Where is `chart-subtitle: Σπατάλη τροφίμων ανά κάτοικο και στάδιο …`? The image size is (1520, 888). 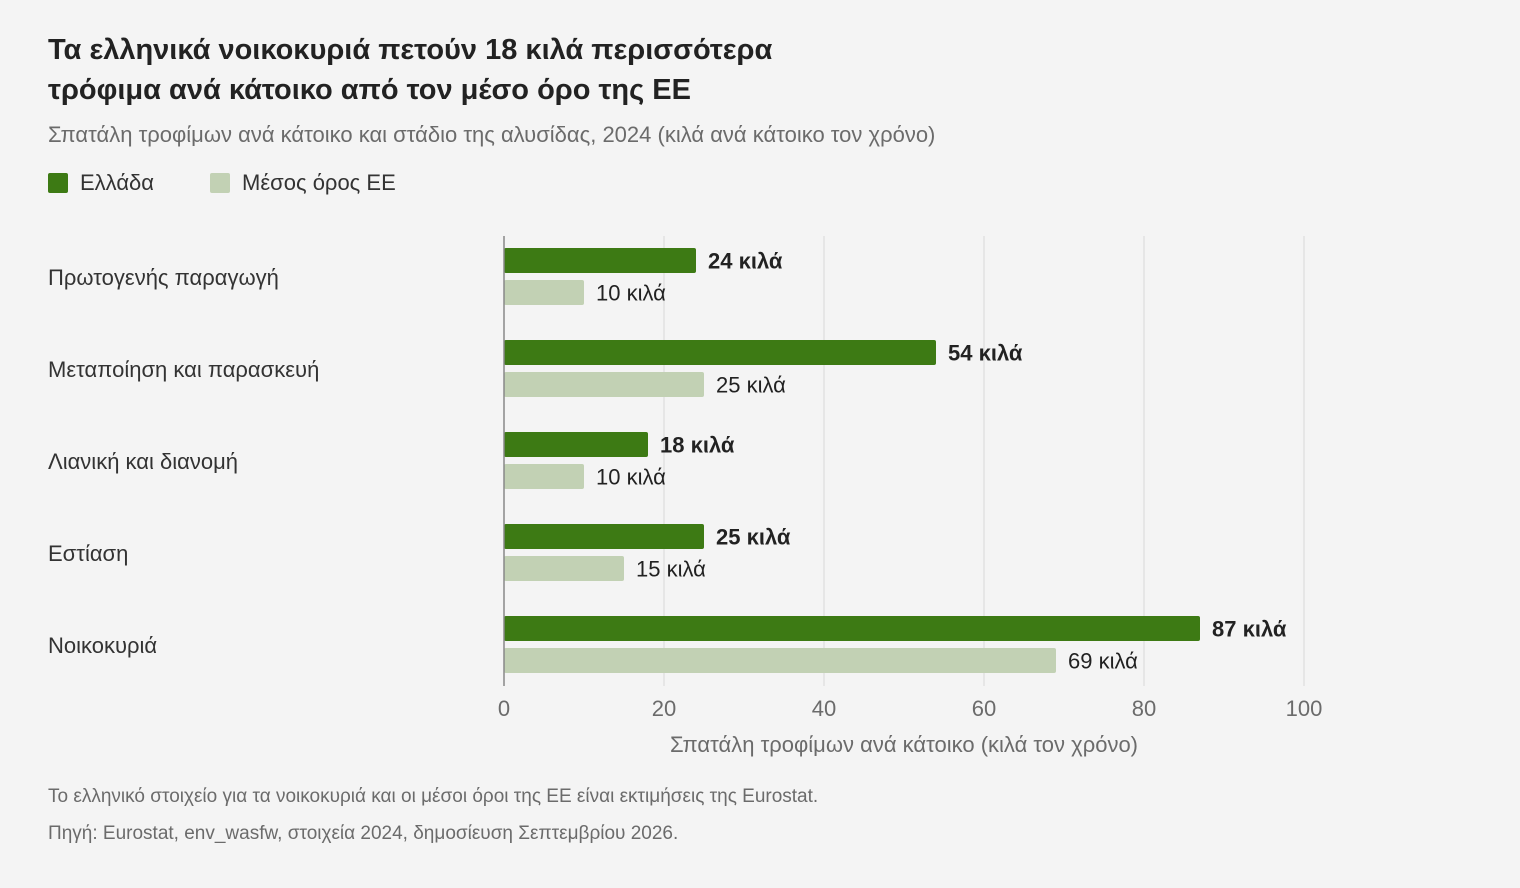
chart-subtitle: Σπατάλη τροφίμων ανά κάτοικο και στάδιο … is located at coordinates (492, 134).